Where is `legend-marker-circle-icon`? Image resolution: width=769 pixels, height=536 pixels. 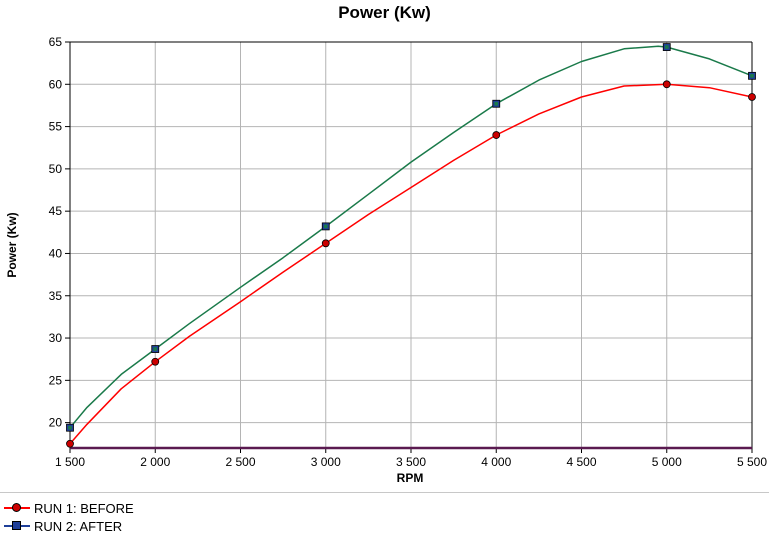 legend-marker-circle-icon is located at coordinates (17, 508).